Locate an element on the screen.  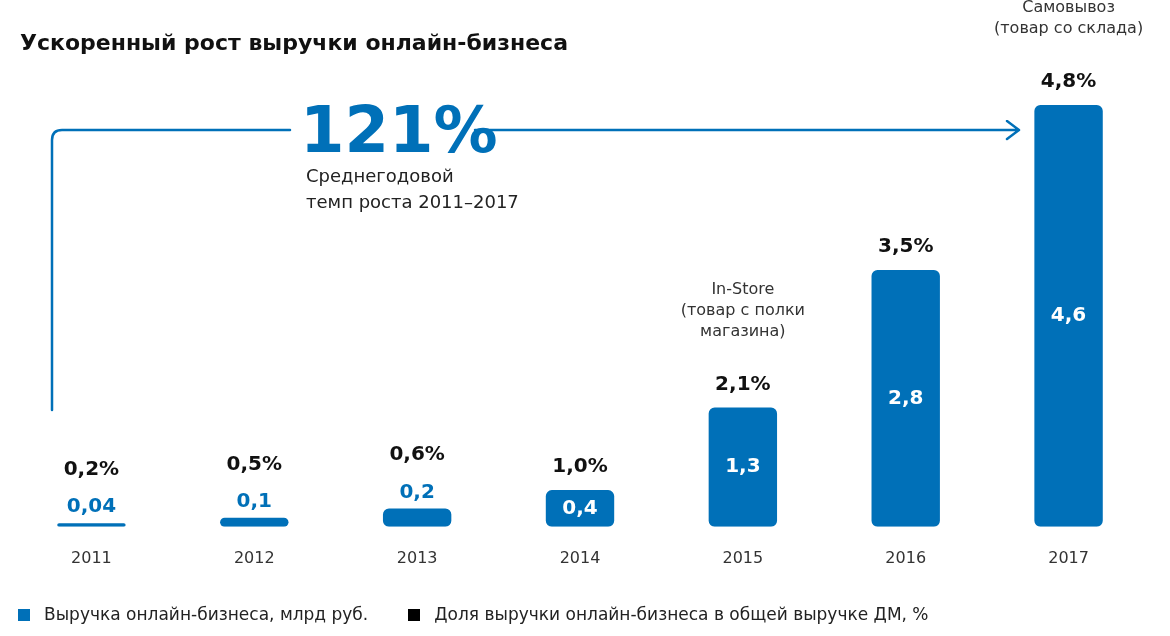
annotation: 0,2% is located at coordinates (91, 468).